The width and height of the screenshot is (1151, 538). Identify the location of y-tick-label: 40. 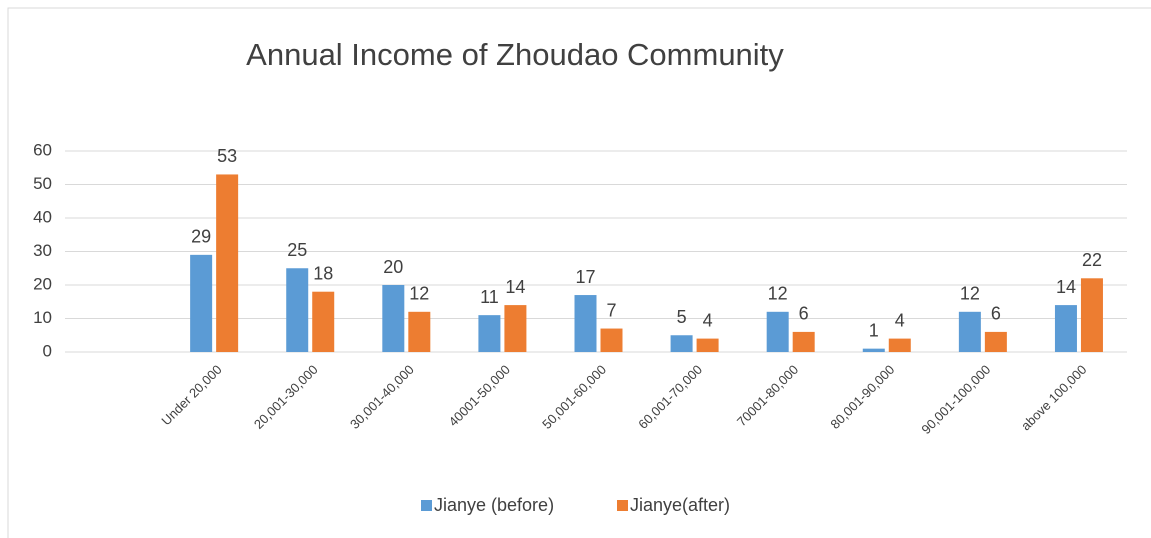
(42, 216).